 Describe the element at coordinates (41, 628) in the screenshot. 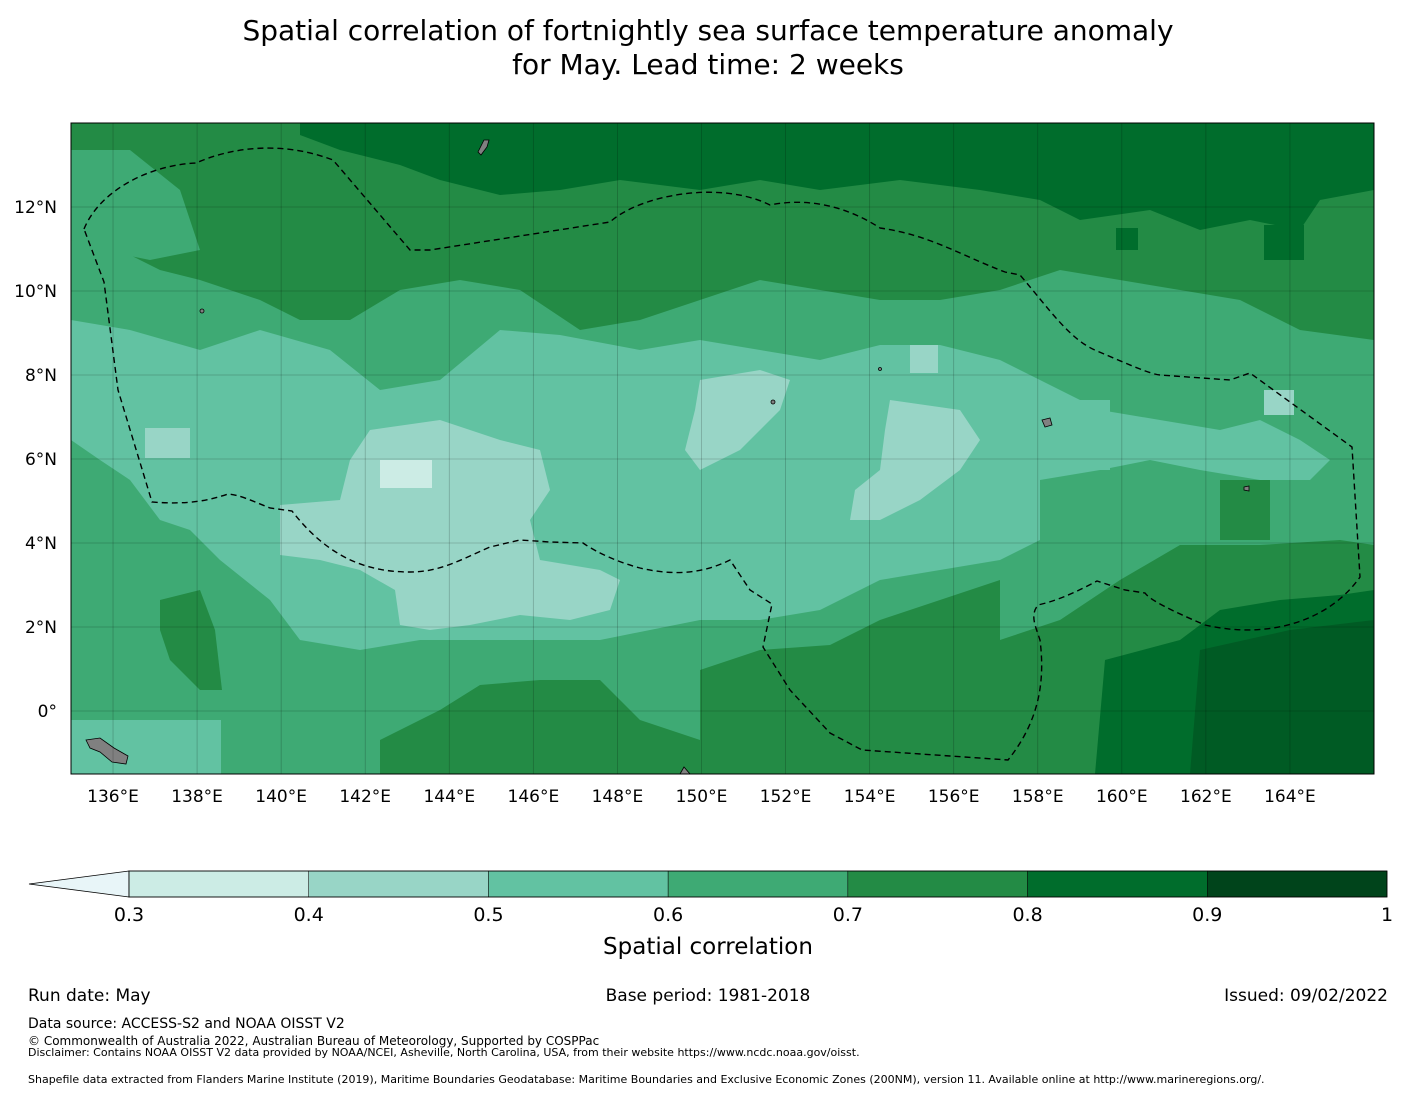

I see `lat-tick-label: 2°N` at that location.